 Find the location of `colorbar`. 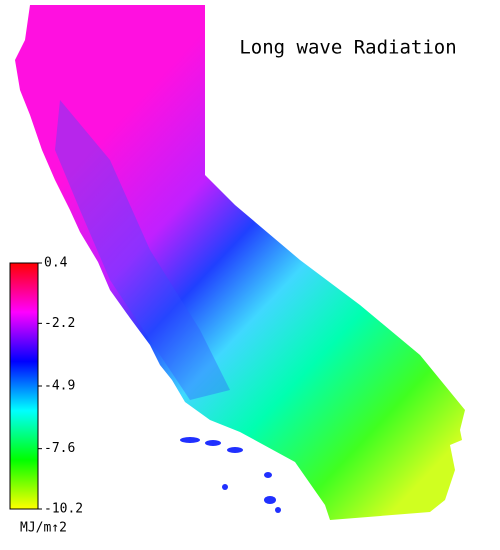

colorbar is located at coordinates (24, 386).